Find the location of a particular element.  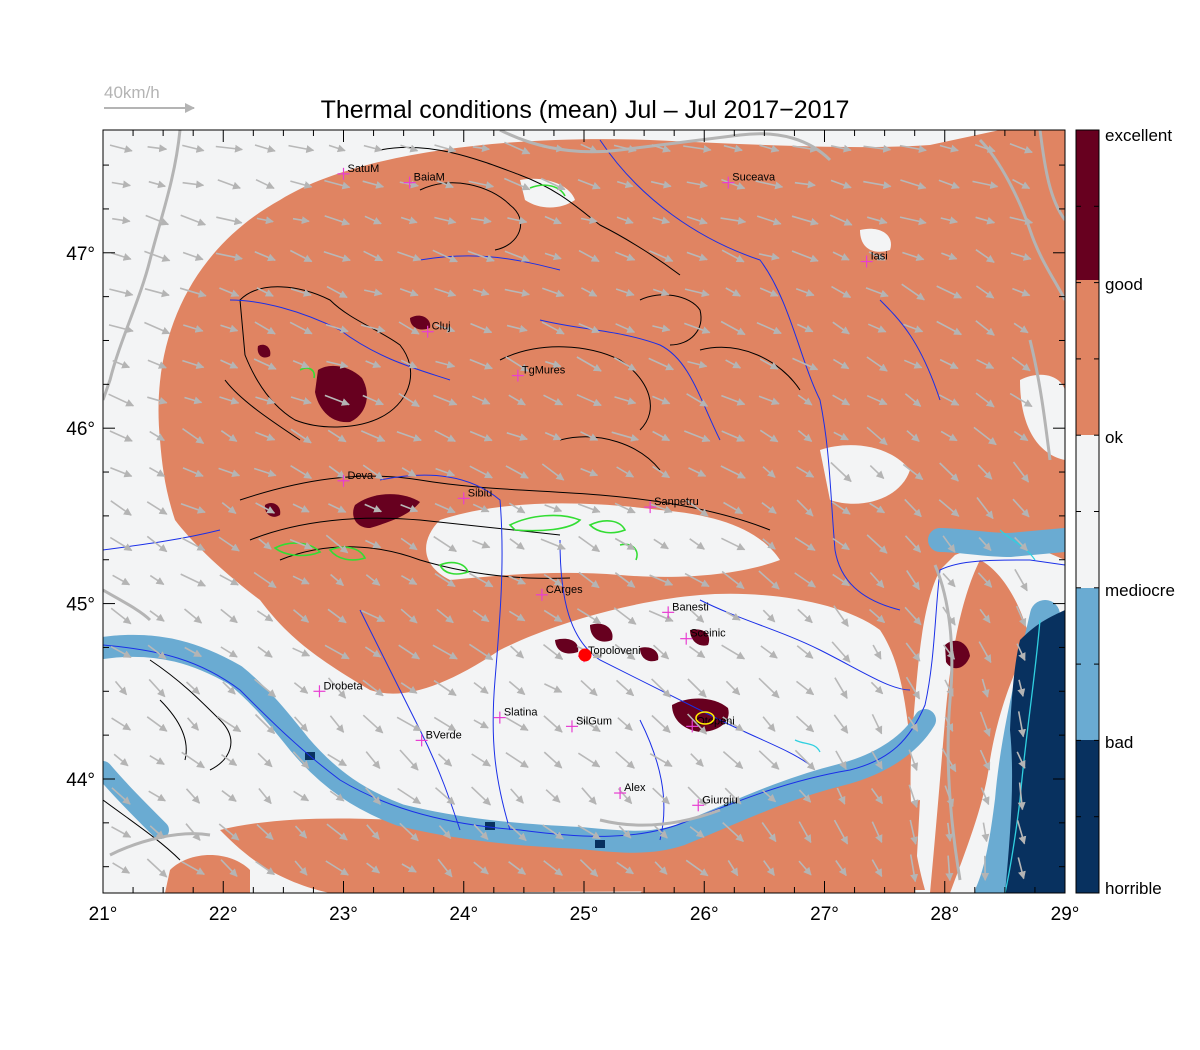

legend-swatch is located at coordinates (1087, 816).